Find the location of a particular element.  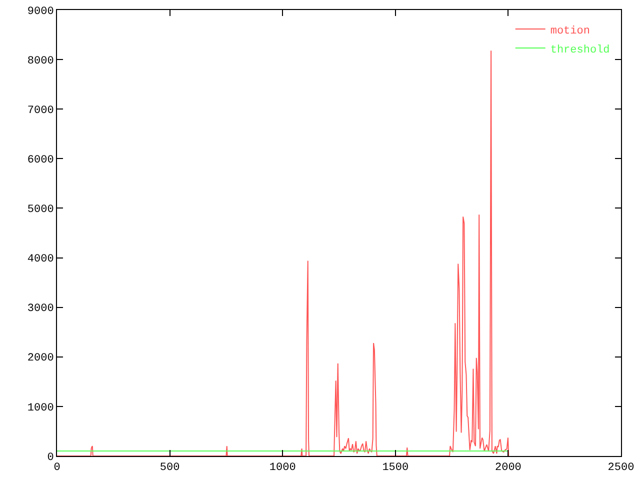

y-tick-label: 5000 is located at coordinates (40, 210).